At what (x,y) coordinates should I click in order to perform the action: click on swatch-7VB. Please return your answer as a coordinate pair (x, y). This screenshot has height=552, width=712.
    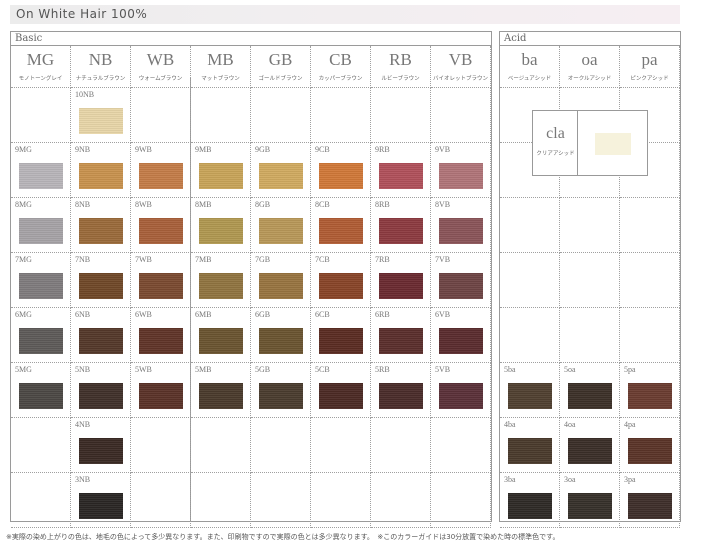
    Looking at the image, I should click on (461, 286).